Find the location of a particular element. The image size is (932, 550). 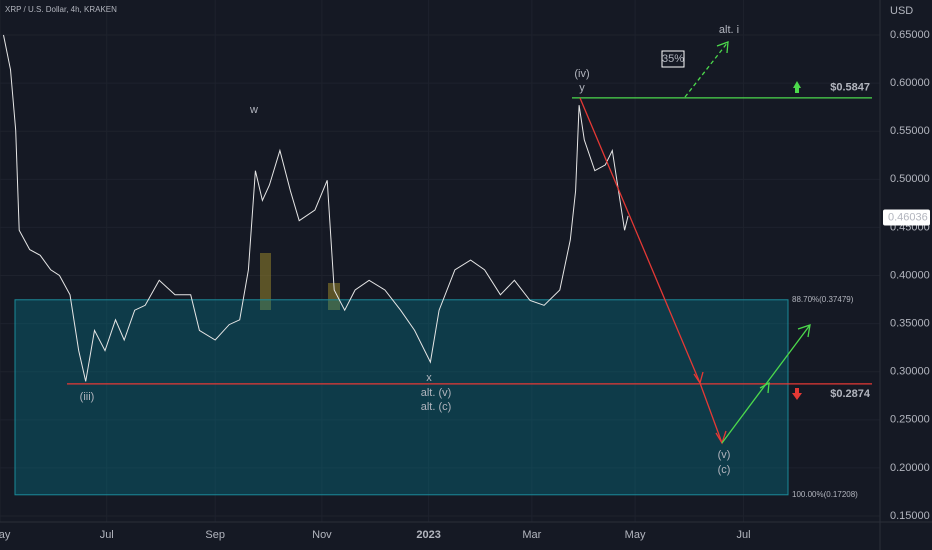

y-tick-label: 0.40000 is located at coordinates (910, 275).